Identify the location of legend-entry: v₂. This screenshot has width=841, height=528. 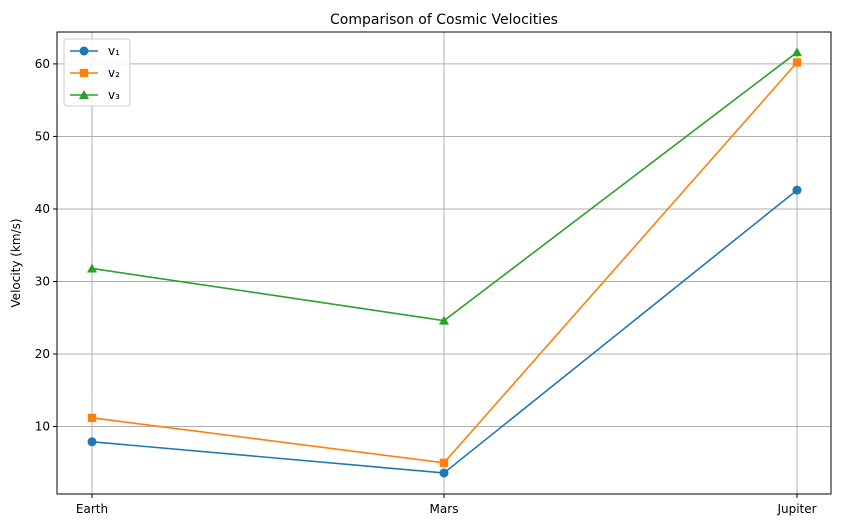
(95, 73).